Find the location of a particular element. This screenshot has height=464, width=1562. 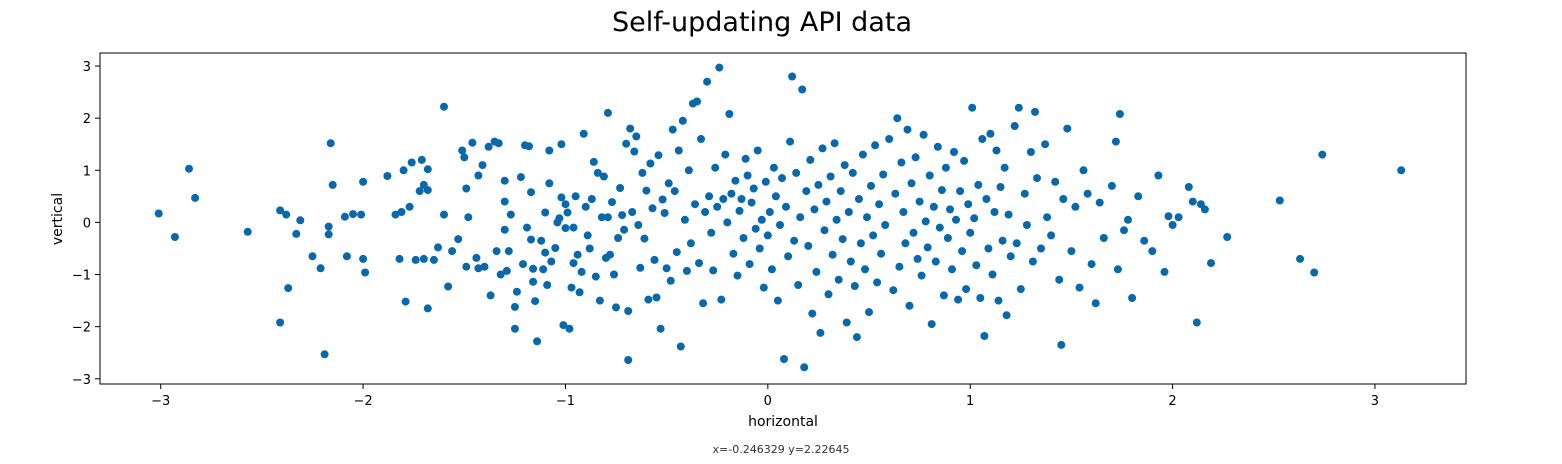

x-axis: −3 −2 −1 0 1 2 3 is located at coordinates (765, 396).